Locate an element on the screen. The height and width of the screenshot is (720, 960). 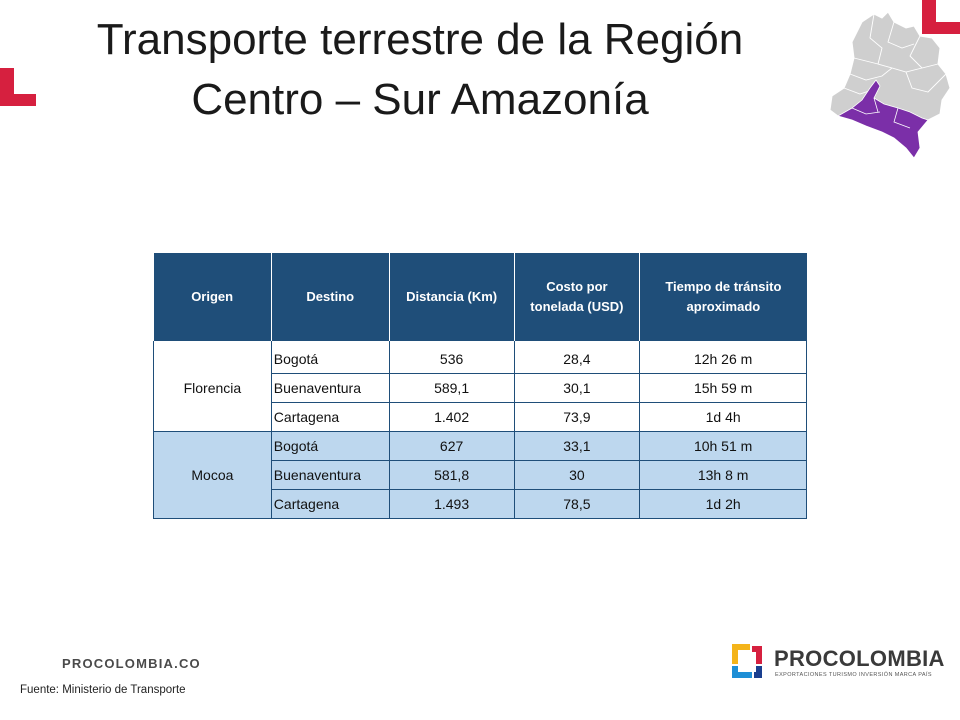
origin-cell-mocoa: Mocoa is located at coordinates (212, 475).